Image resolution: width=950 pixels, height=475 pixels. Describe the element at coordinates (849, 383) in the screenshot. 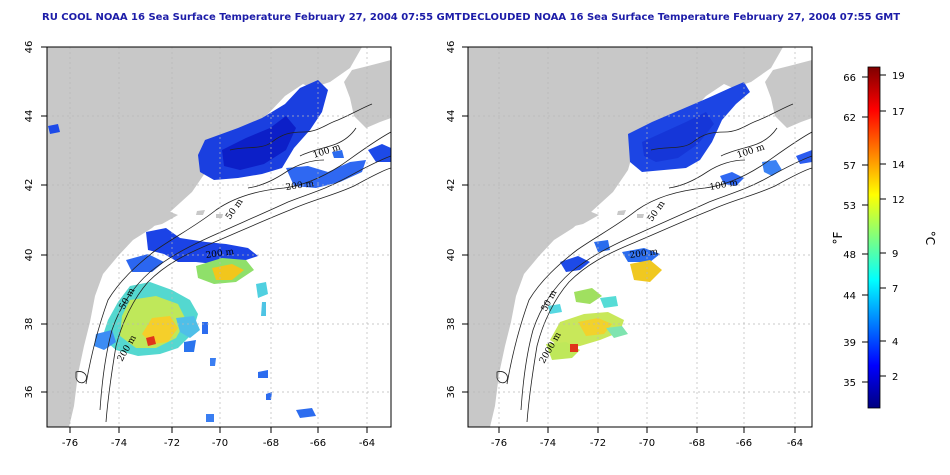

I see `fahrenheit-tick-label: 35` at that location.